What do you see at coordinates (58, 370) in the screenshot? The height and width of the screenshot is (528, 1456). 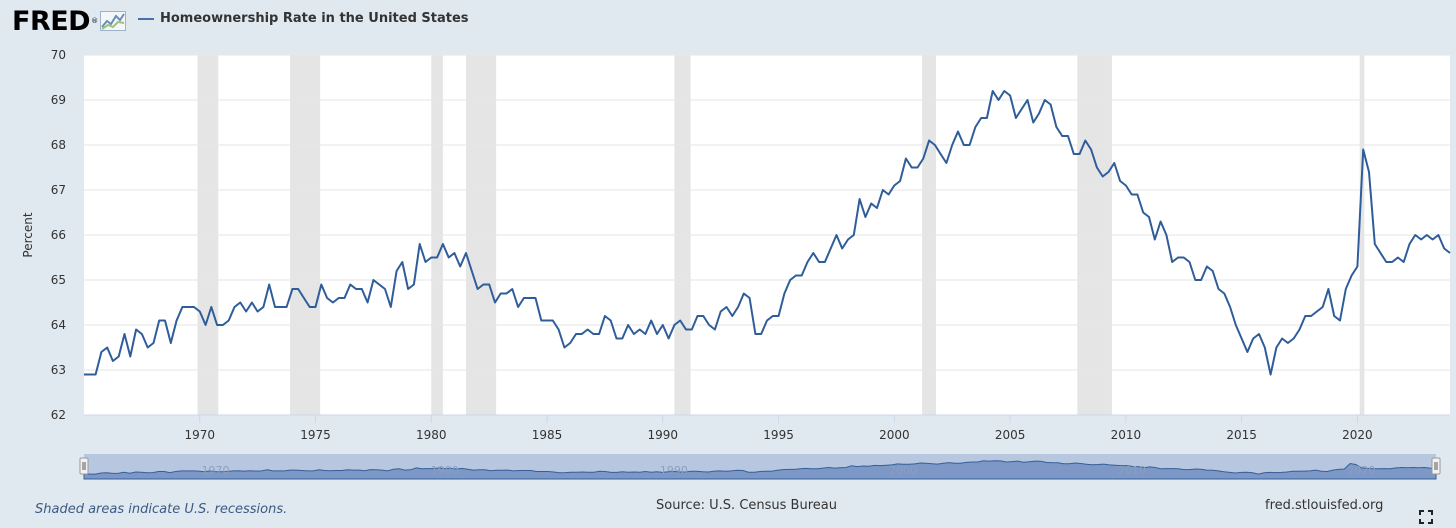 I see `y-tick-label: 63` at bounding box center [58, 370].